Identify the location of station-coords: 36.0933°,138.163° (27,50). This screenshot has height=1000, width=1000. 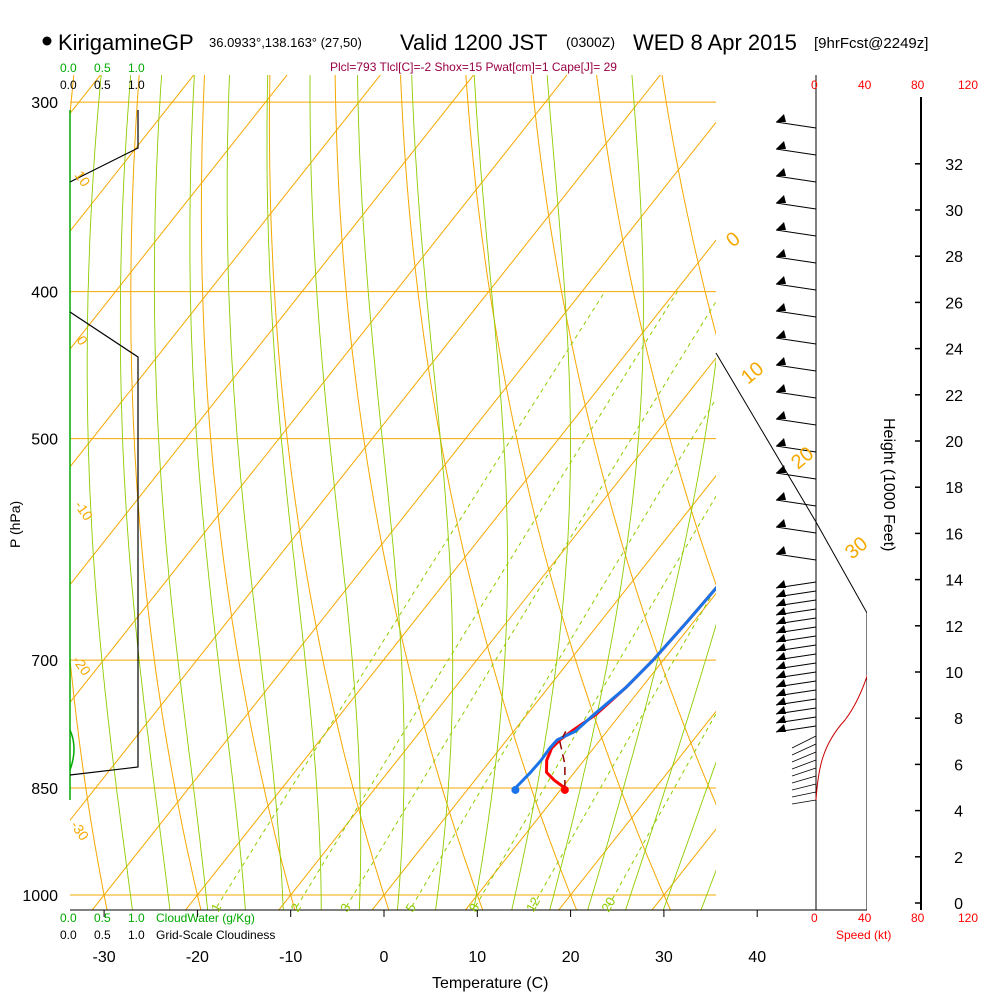
(285, 42).